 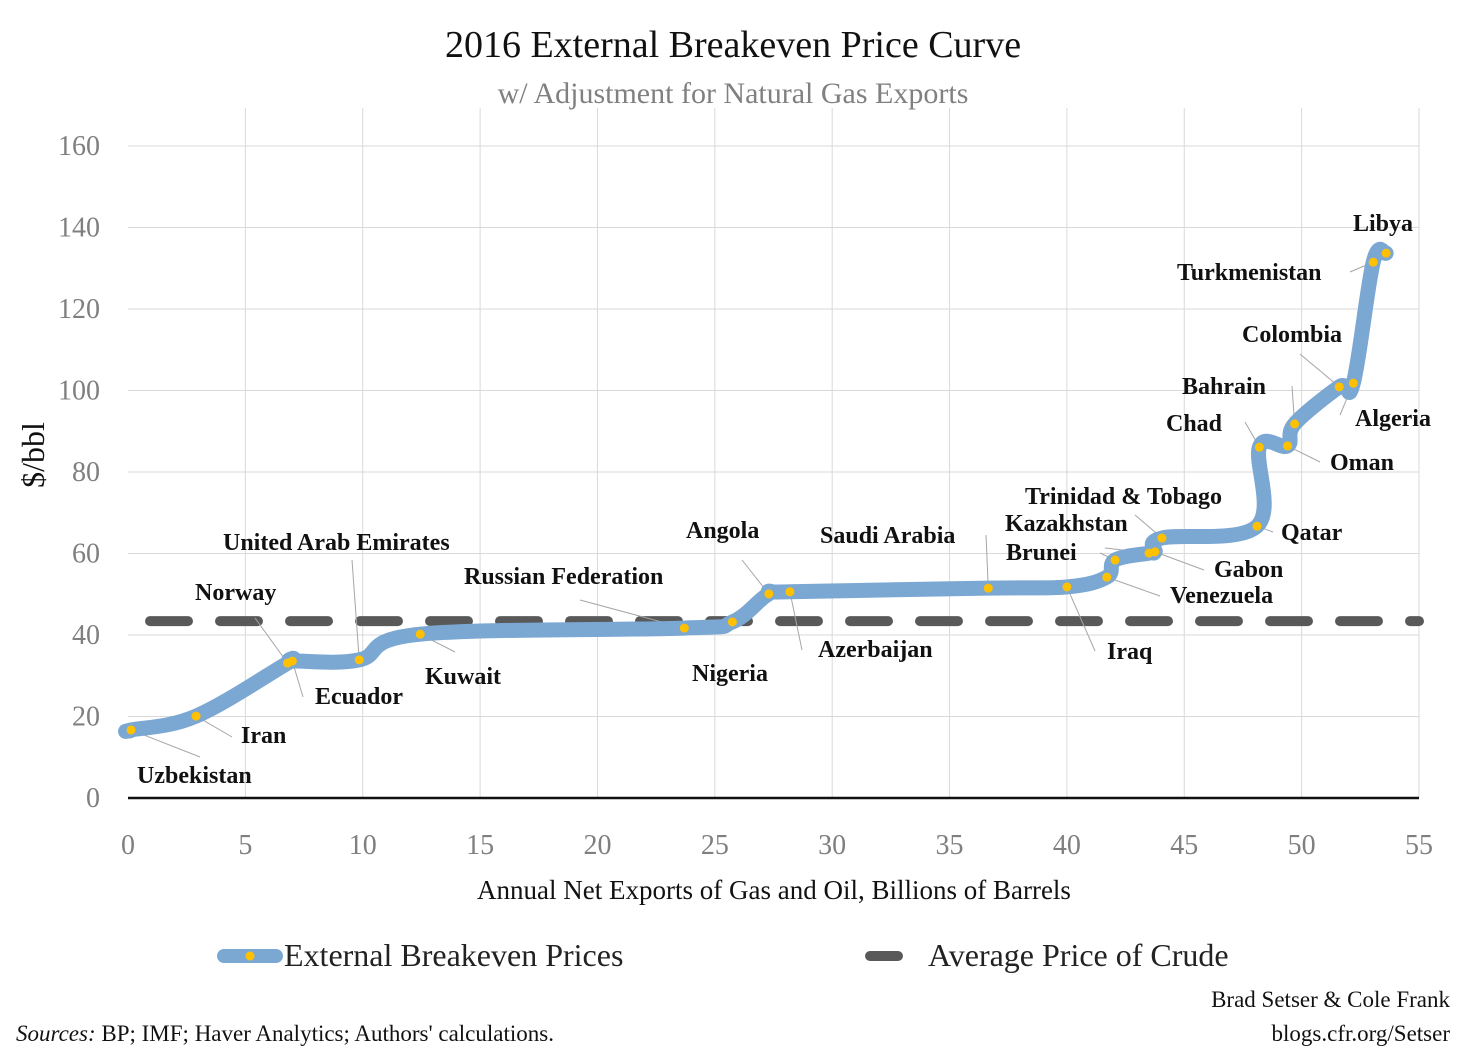 I want to click on data-label: Algeria, so click(x=1393, y=419).